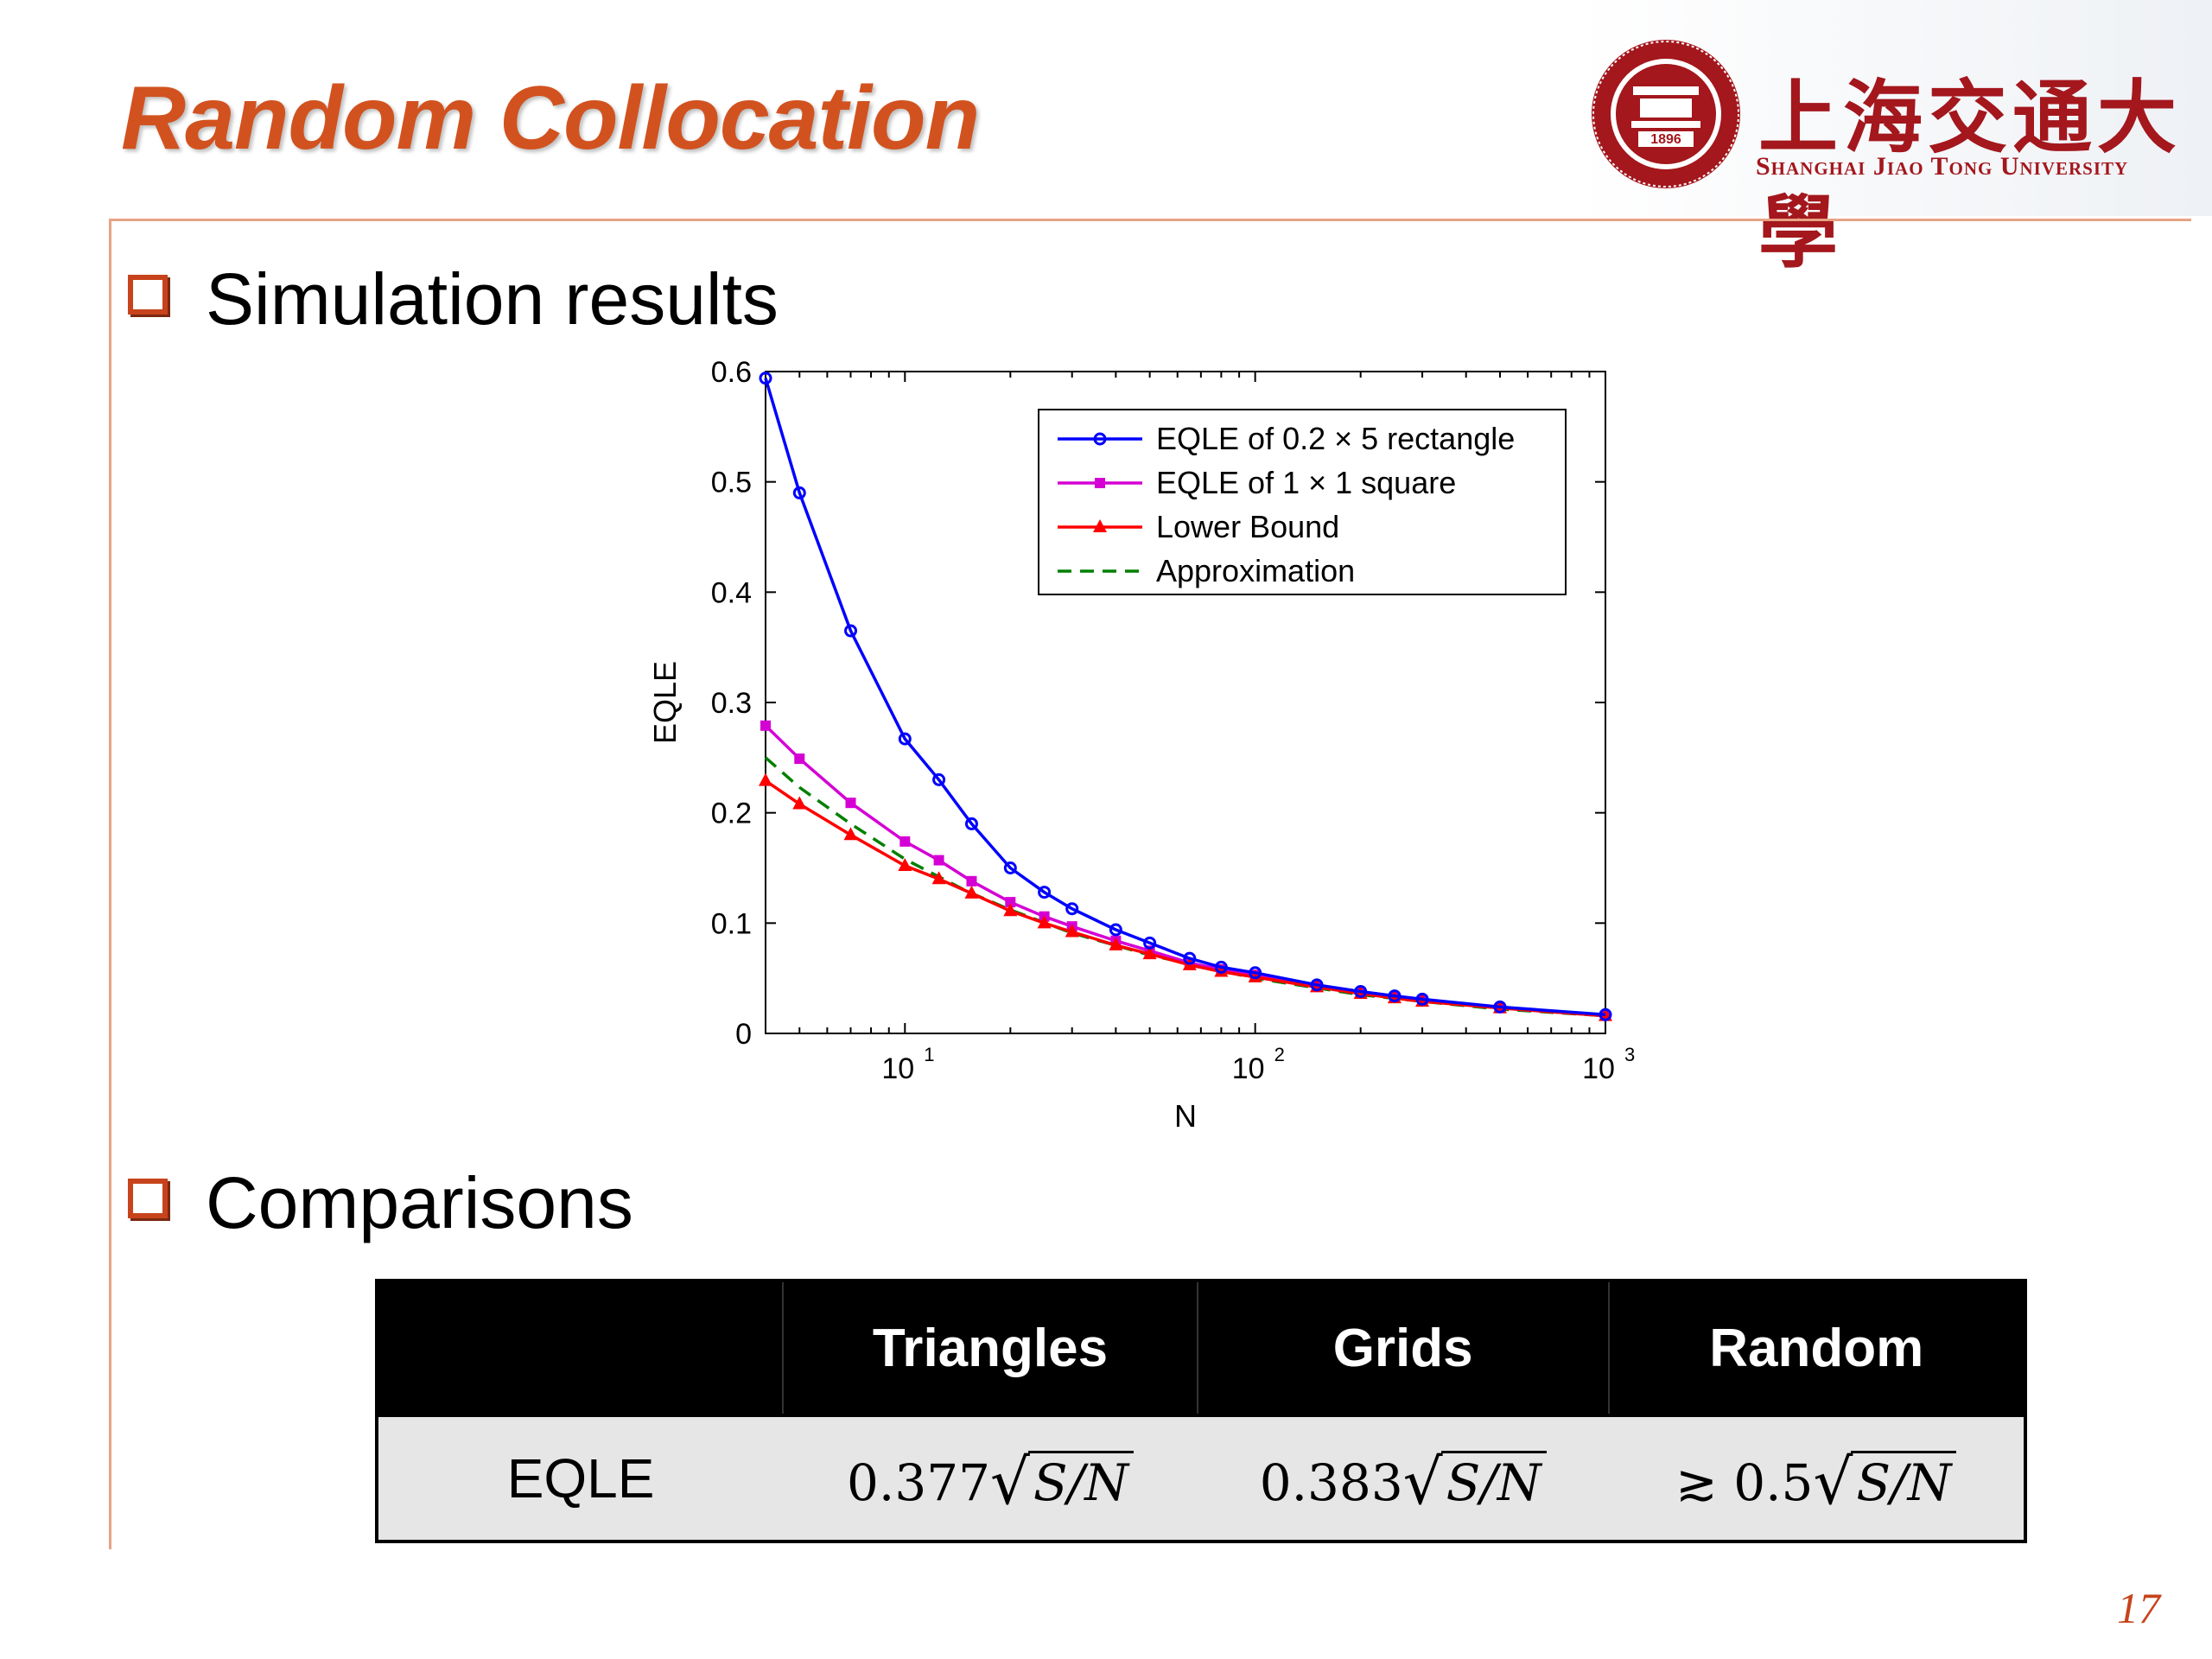 Image resolution: width=2212 pixels, height=1659 pixels. Describe the element at coordinates (1185, 1116) in the screenshot. I see `x-axis-label: N` at that location.